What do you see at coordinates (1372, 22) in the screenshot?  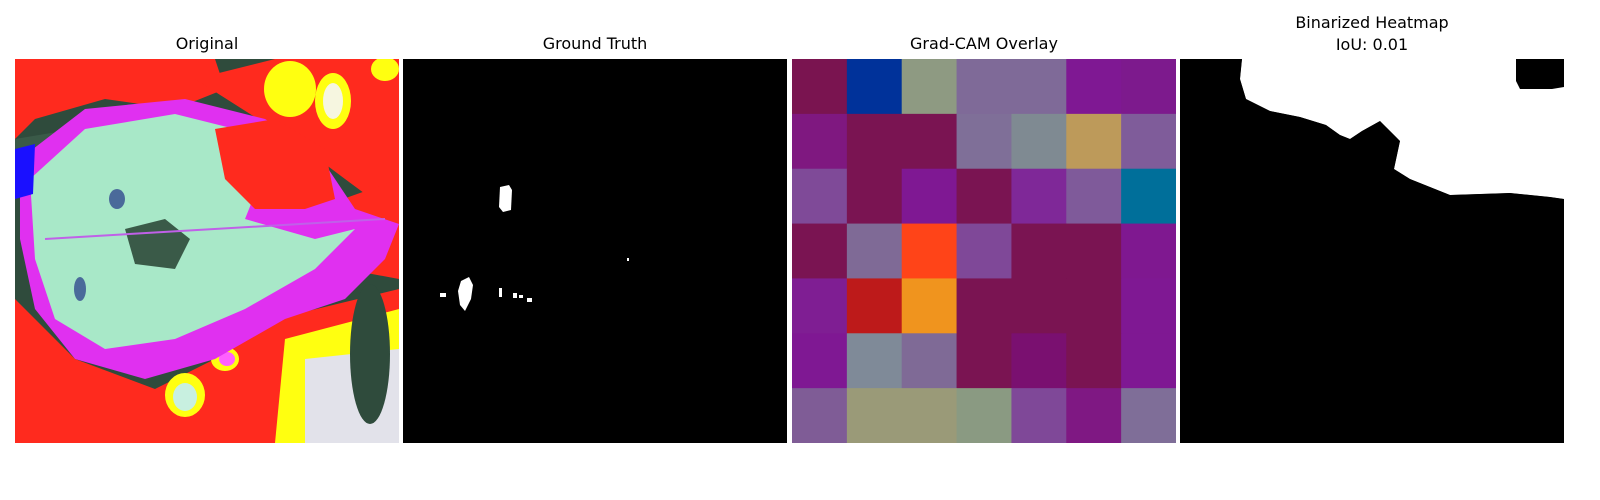 I see `panel-title-binarized: Binarized Heatmap` at bounding box center [1372, 22].